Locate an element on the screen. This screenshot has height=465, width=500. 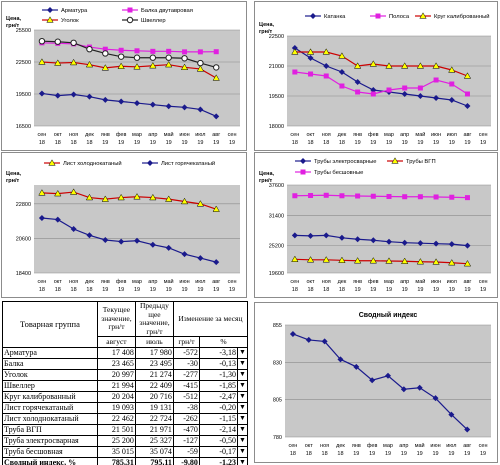
cell-pct: -3,18 is located at coordinates (218, 353).